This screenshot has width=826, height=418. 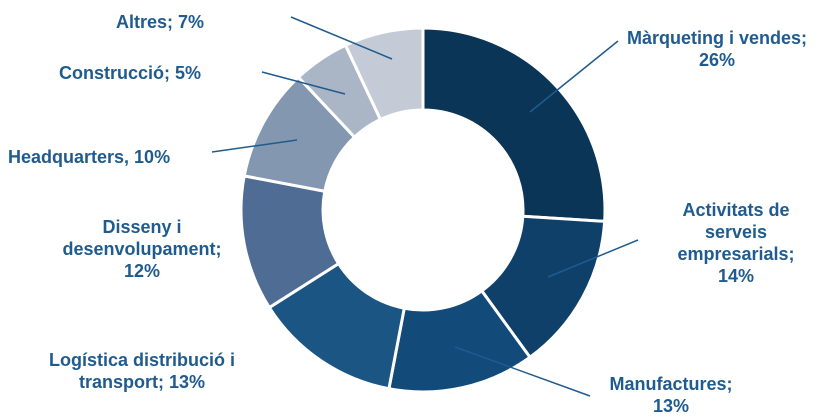 I want to click on data-label-line: empresarials;, so click(x=735, y=254).